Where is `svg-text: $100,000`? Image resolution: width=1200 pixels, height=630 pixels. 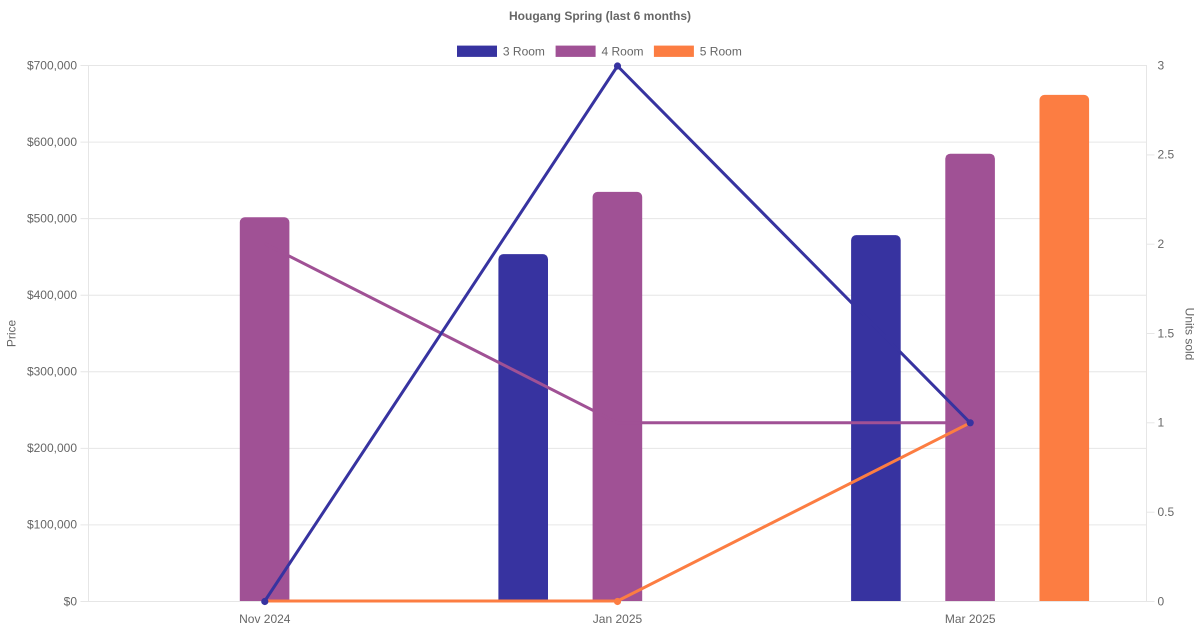 svg-text: $100,000 is located at coordinates (52, 525).